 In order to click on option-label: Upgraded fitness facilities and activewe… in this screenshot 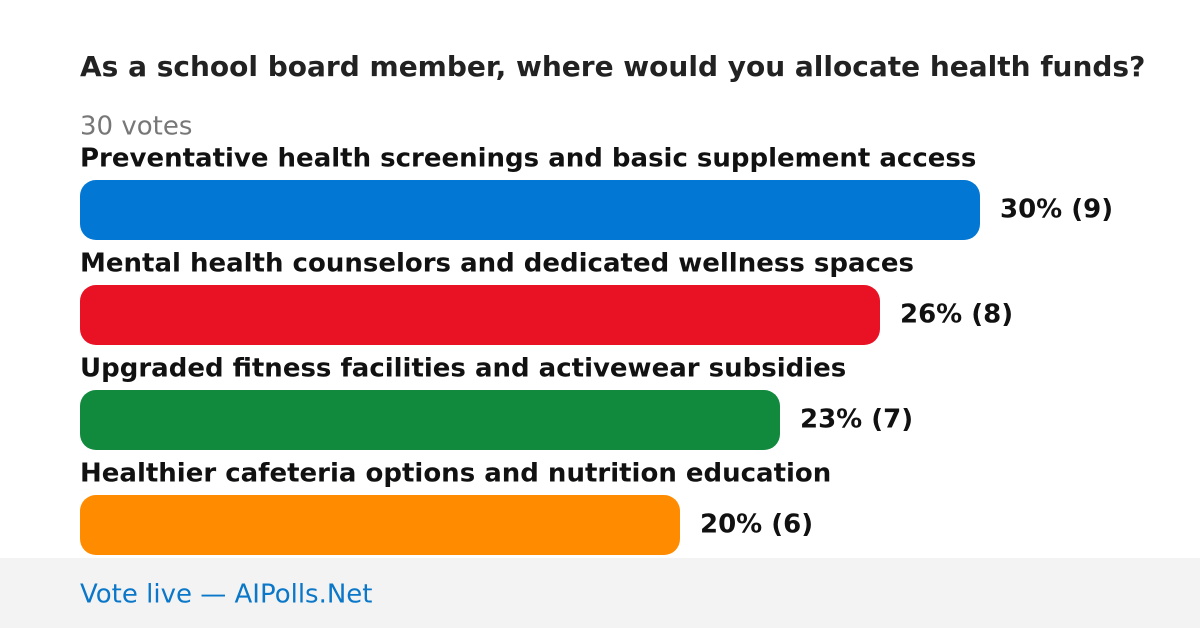, I will do `click(463, 369)`.